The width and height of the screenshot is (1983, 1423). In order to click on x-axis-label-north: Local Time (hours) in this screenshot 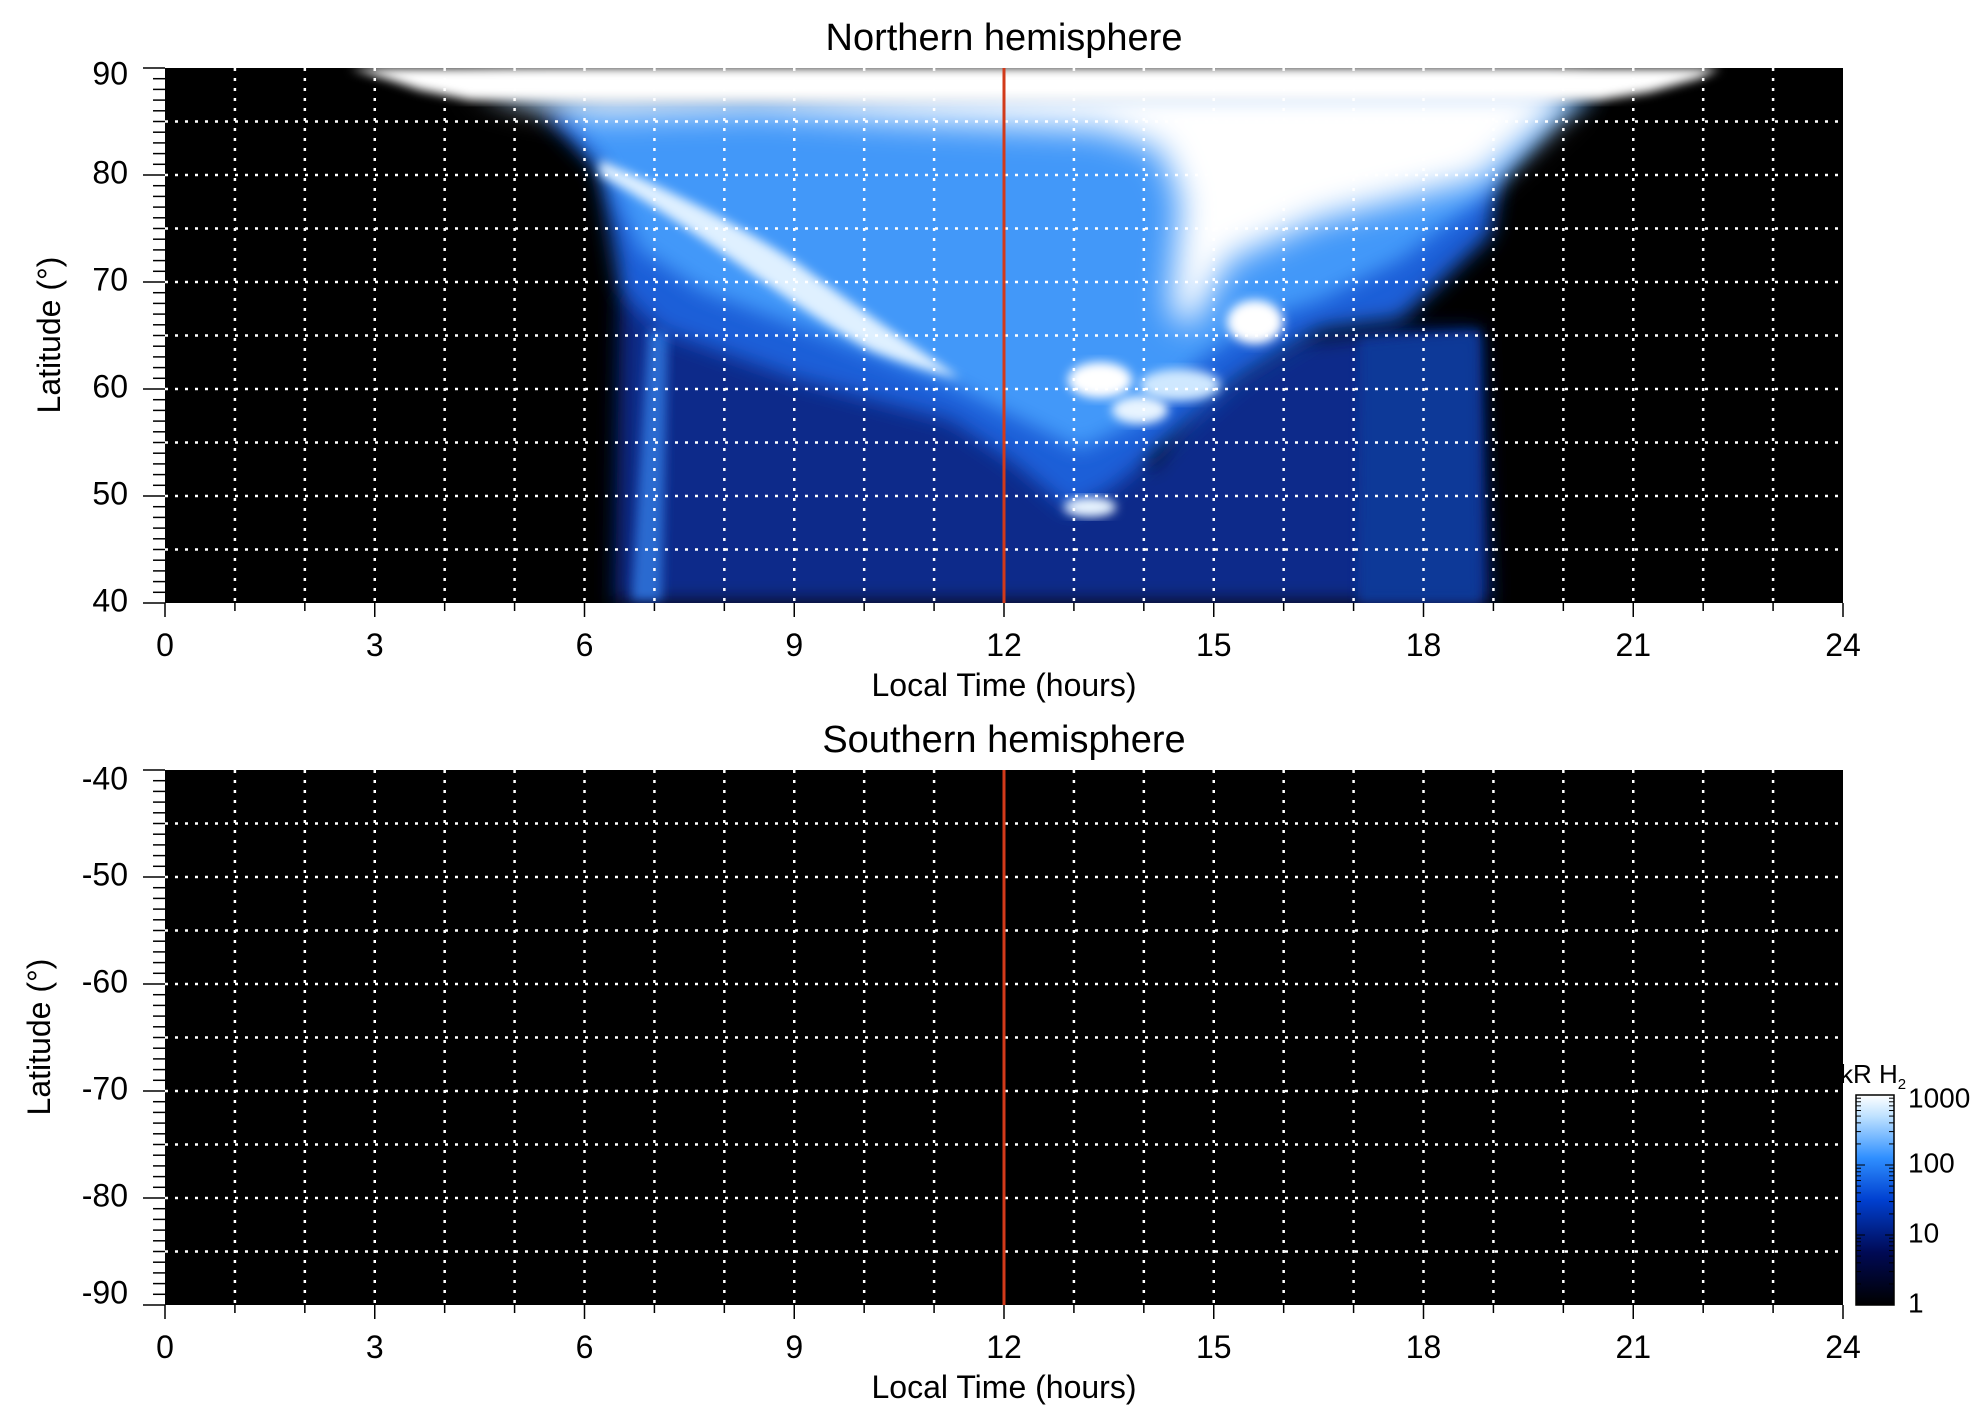, I will do `click(1004, 685)`.